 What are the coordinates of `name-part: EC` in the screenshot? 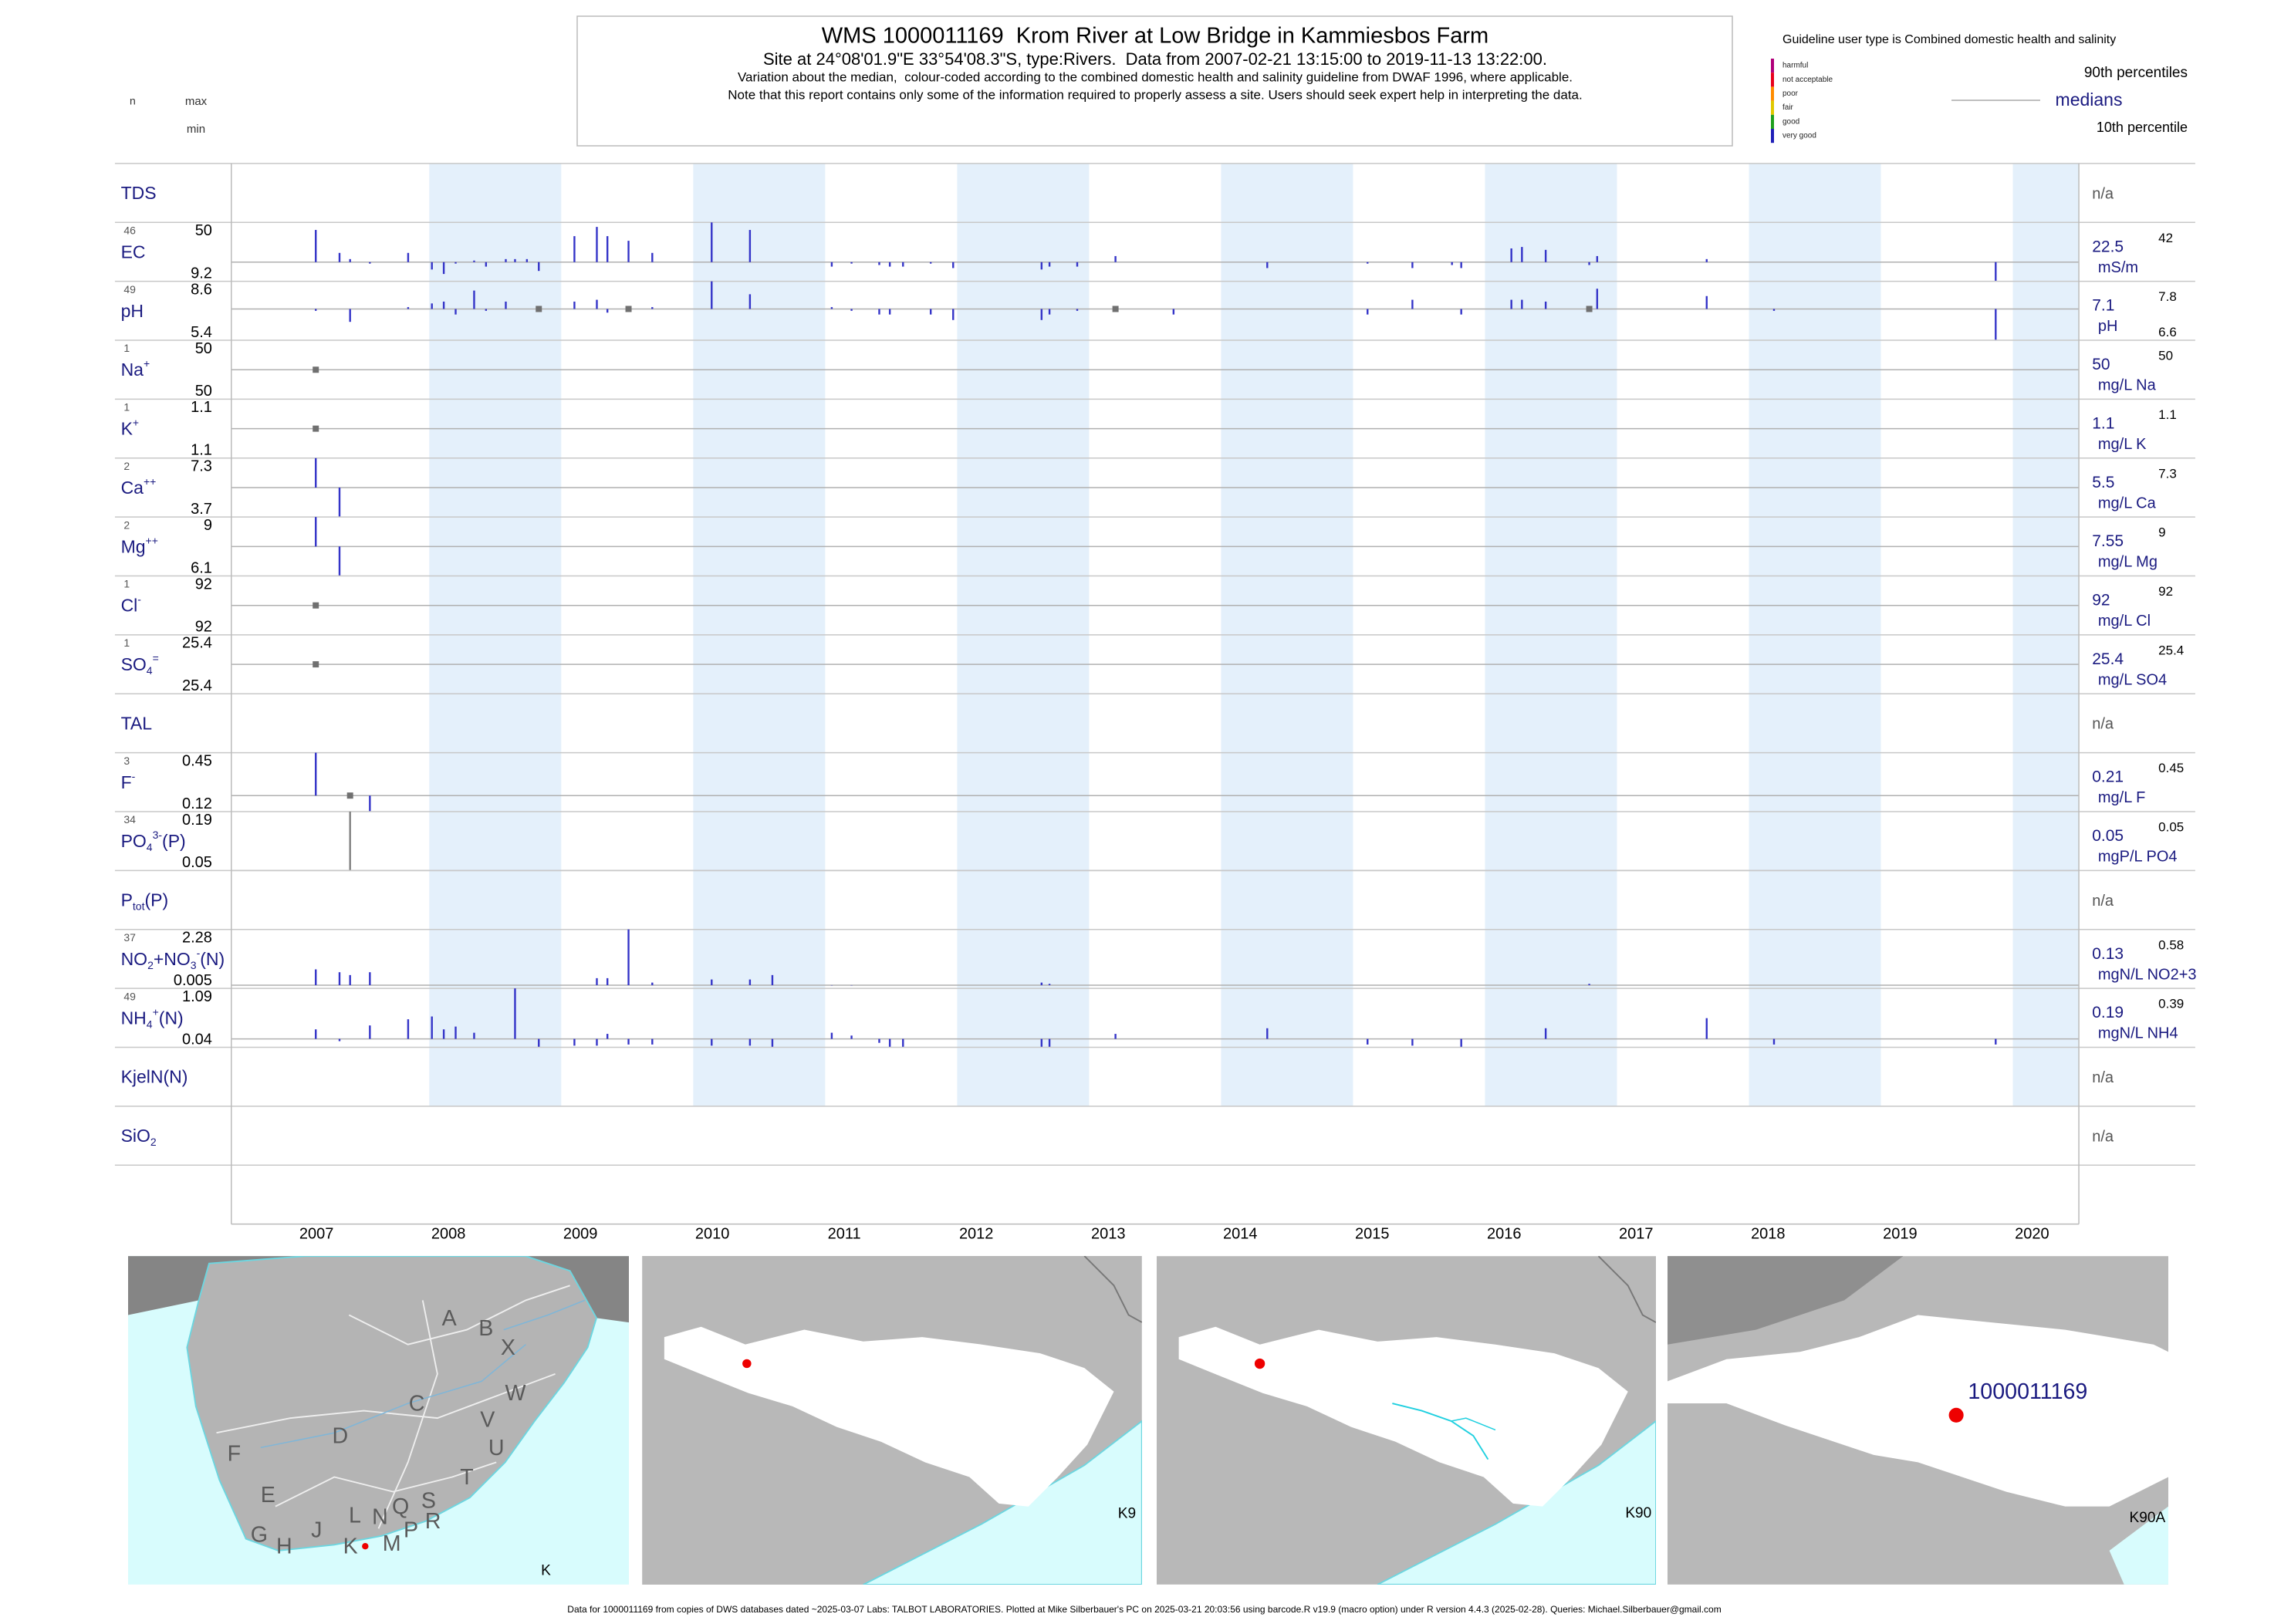 It's located at (133, 251).